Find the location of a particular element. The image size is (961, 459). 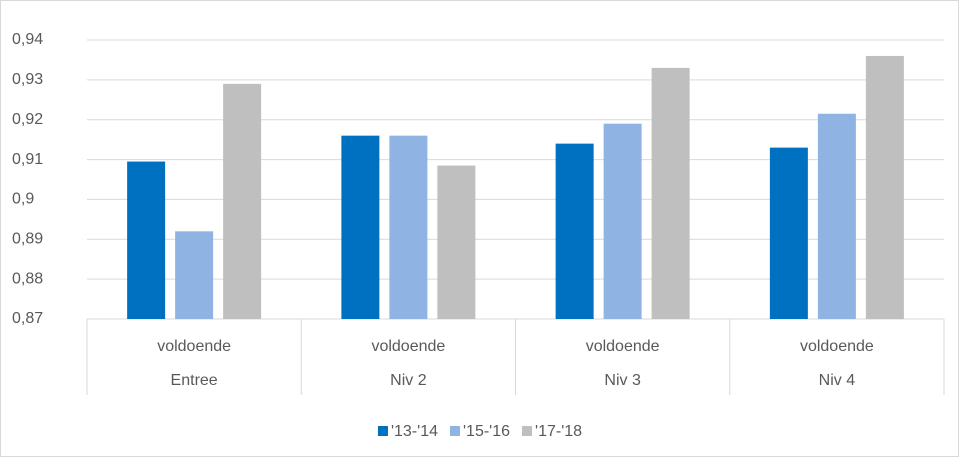

x-group-label: Niv 3 is located at coordinates (622, 380).